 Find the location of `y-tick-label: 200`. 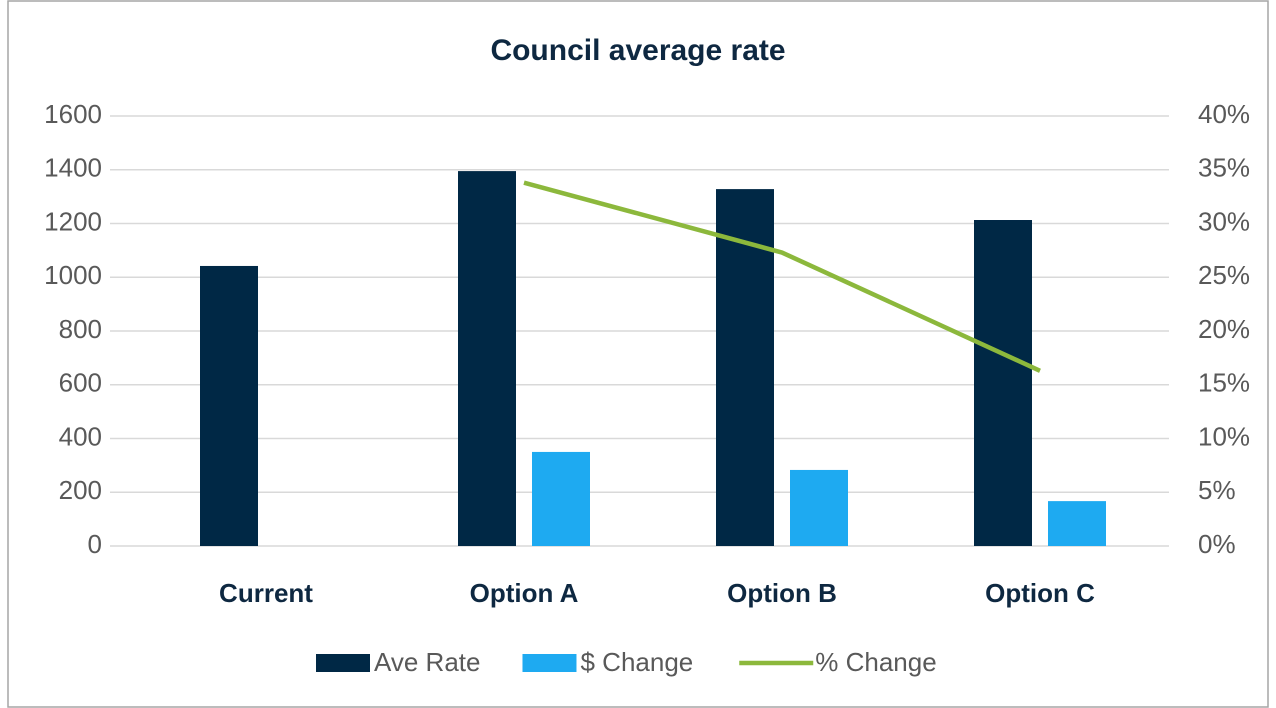

y-tick-label: 200 is located at coordinates (80, 490).